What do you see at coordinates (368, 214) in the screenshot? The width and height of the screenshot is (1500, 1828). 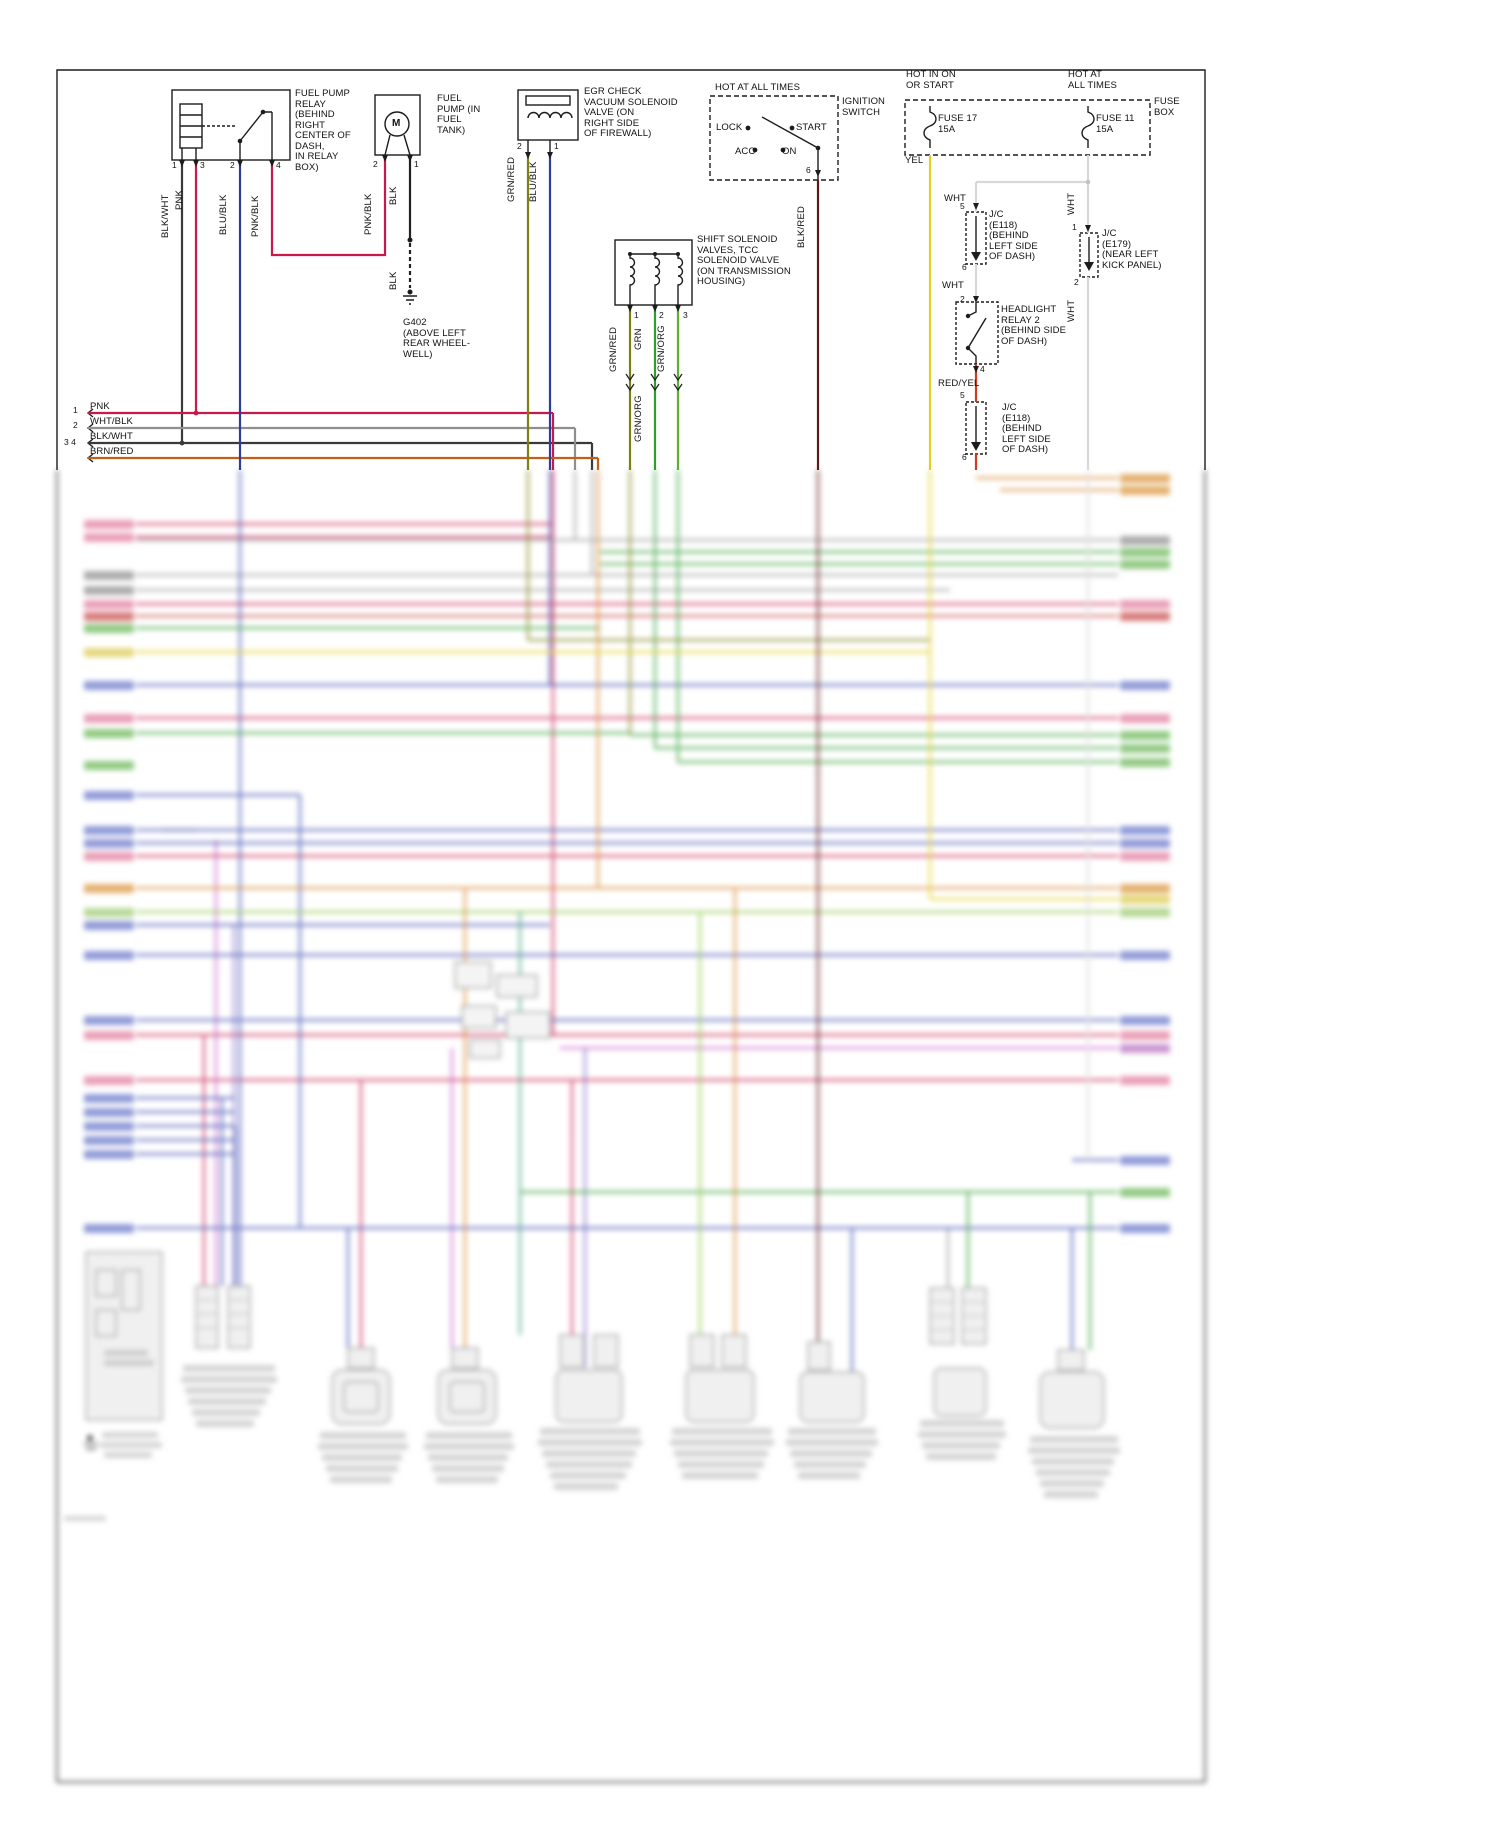 I see `vlabel-pnk-blk-pump: PNK/BLK` at bounding box center [368, 214].